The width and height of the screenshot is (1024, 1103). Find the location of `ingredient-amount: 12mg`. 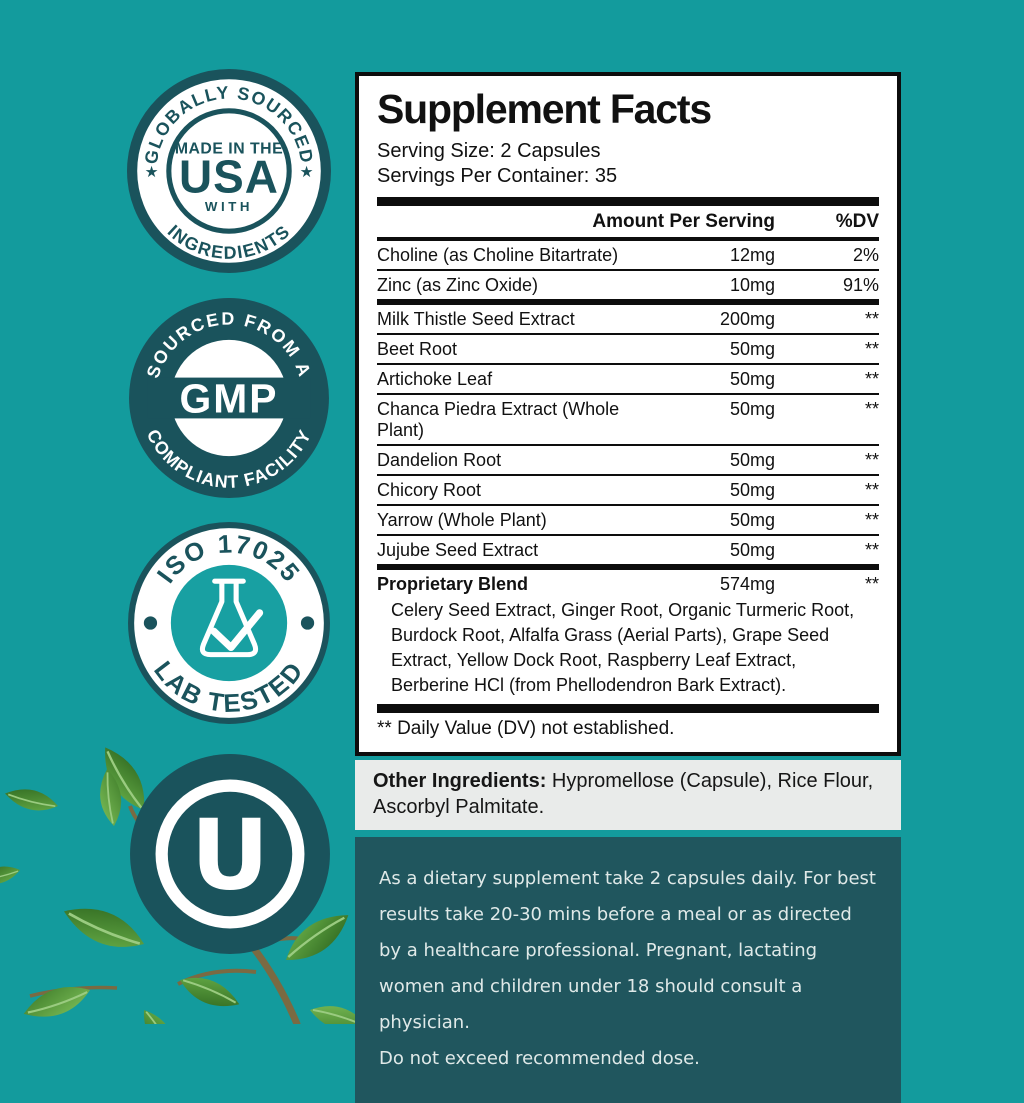

ingredient-amount: 12mg is located at coordinates (752, 255).